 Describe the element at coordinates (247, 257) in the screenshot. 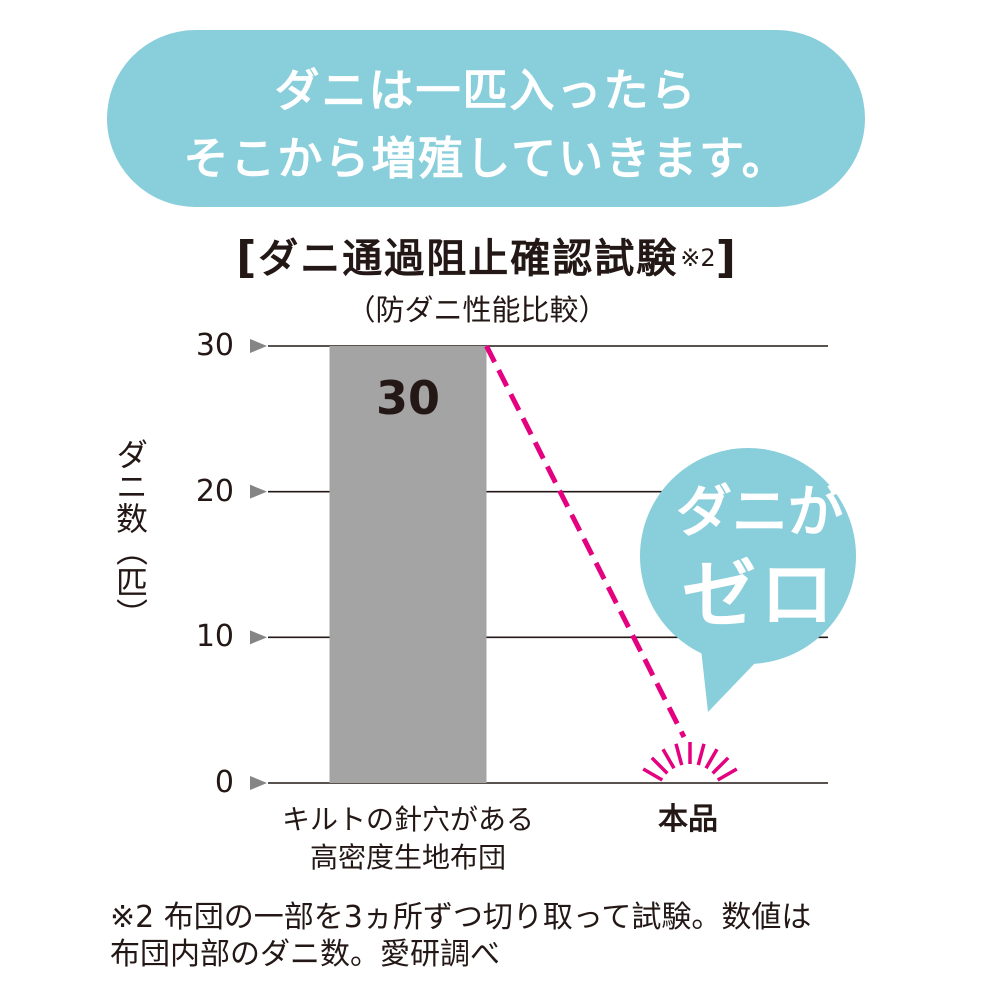

I see `title-bracket-open: [` at that location.